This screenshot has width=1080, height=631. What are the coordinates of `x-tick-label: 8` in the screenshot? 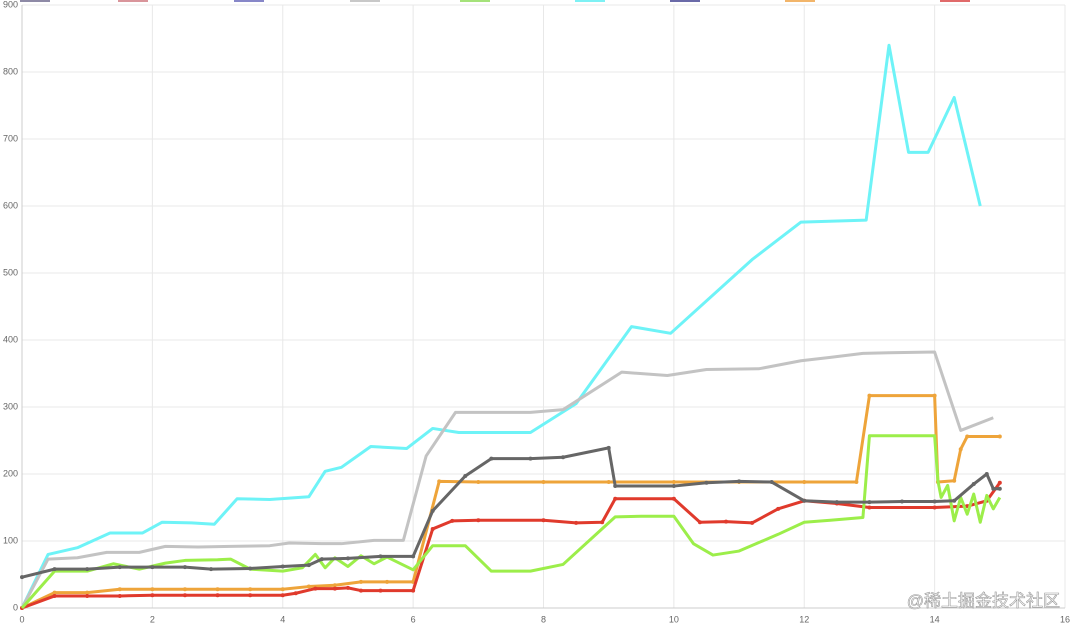 It's located at (543, 619).